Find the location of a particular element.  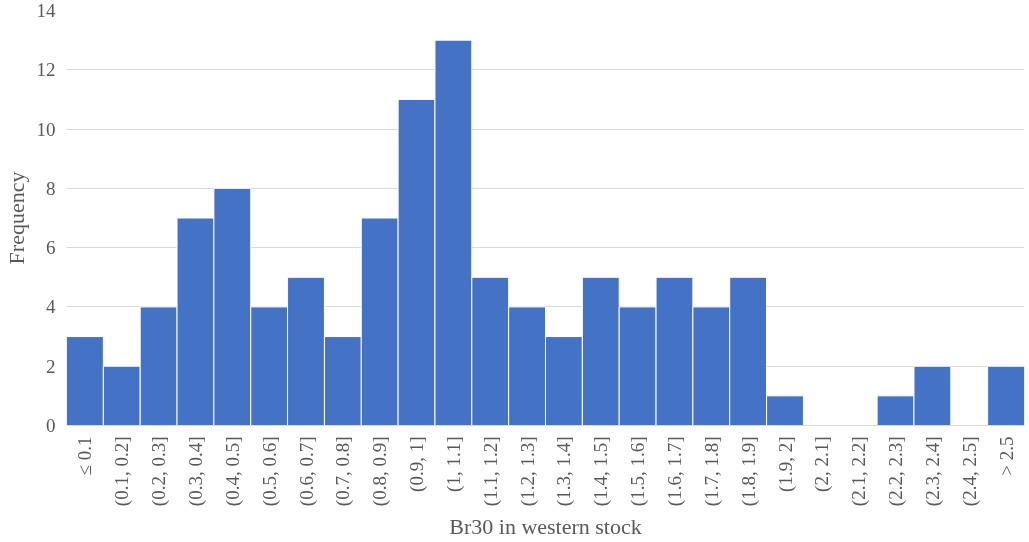

x-tick-label: (1.5, 1.6] is located at coordinates (638, 471).